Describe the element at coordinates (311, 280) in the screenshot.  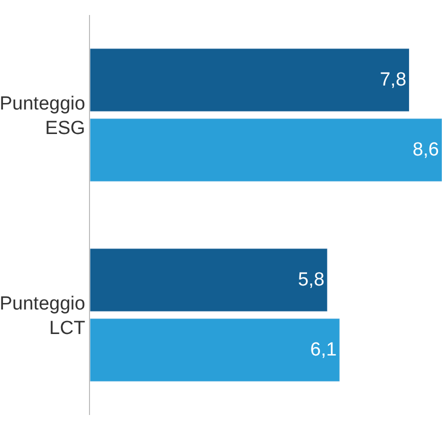
I see `data-label: 5,8` at that location.